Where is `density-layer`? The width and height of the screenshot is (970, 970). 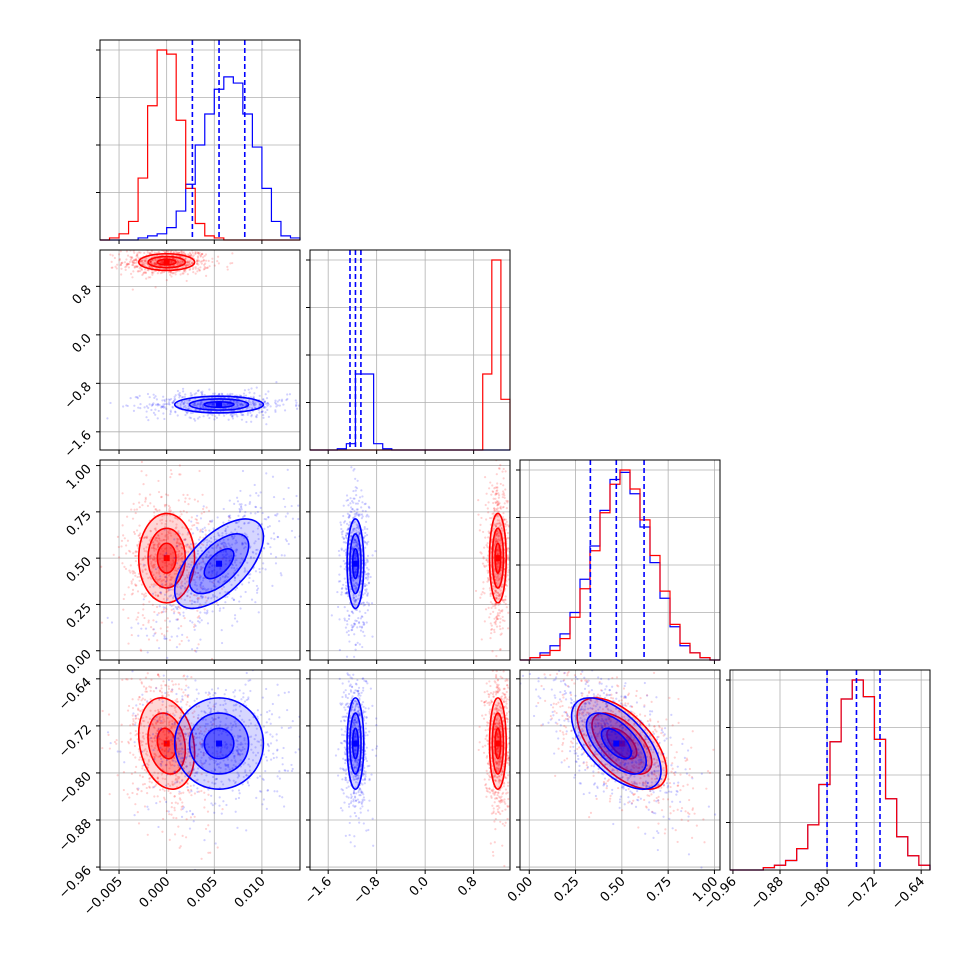
density-layer is located at coordinates (203, 338).